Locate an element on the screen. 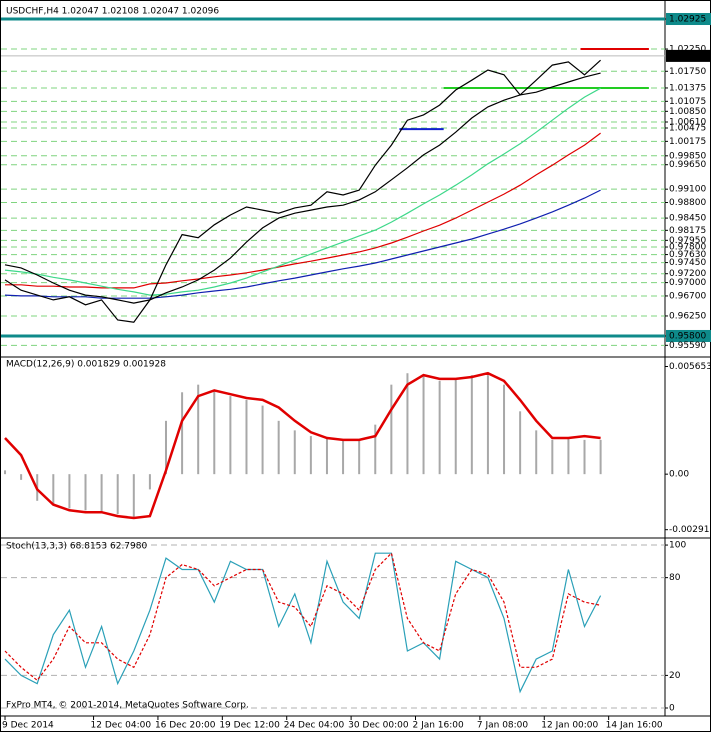  y-tick-label: 0.005653 is located at coordinates (690, 367).